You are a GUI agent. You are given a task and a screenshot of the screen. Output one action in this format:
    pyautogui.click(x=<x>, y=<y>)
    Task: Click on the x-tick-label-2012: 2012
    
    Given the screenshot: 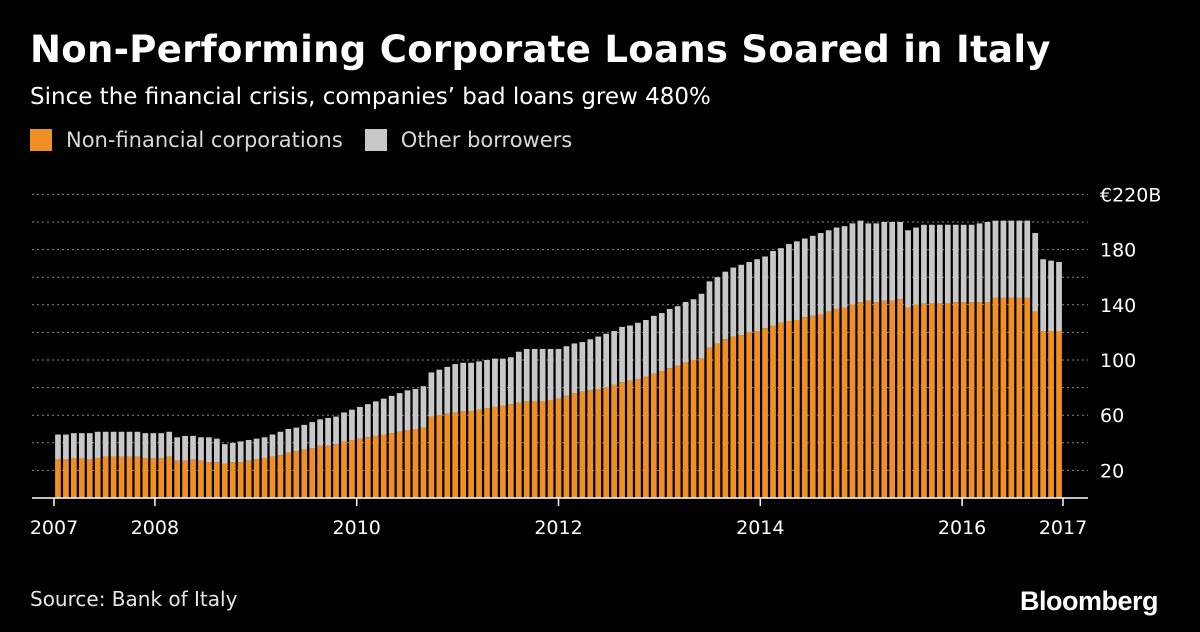 What is the action you would take?
    pyautogui.click(x=558, y=528)
    